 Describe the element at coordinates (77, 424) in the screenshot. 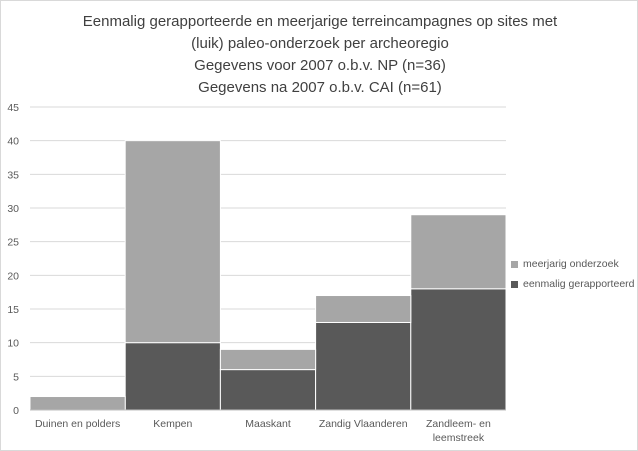

I see `x-tick-label-0: Duinen en polders` at that location.